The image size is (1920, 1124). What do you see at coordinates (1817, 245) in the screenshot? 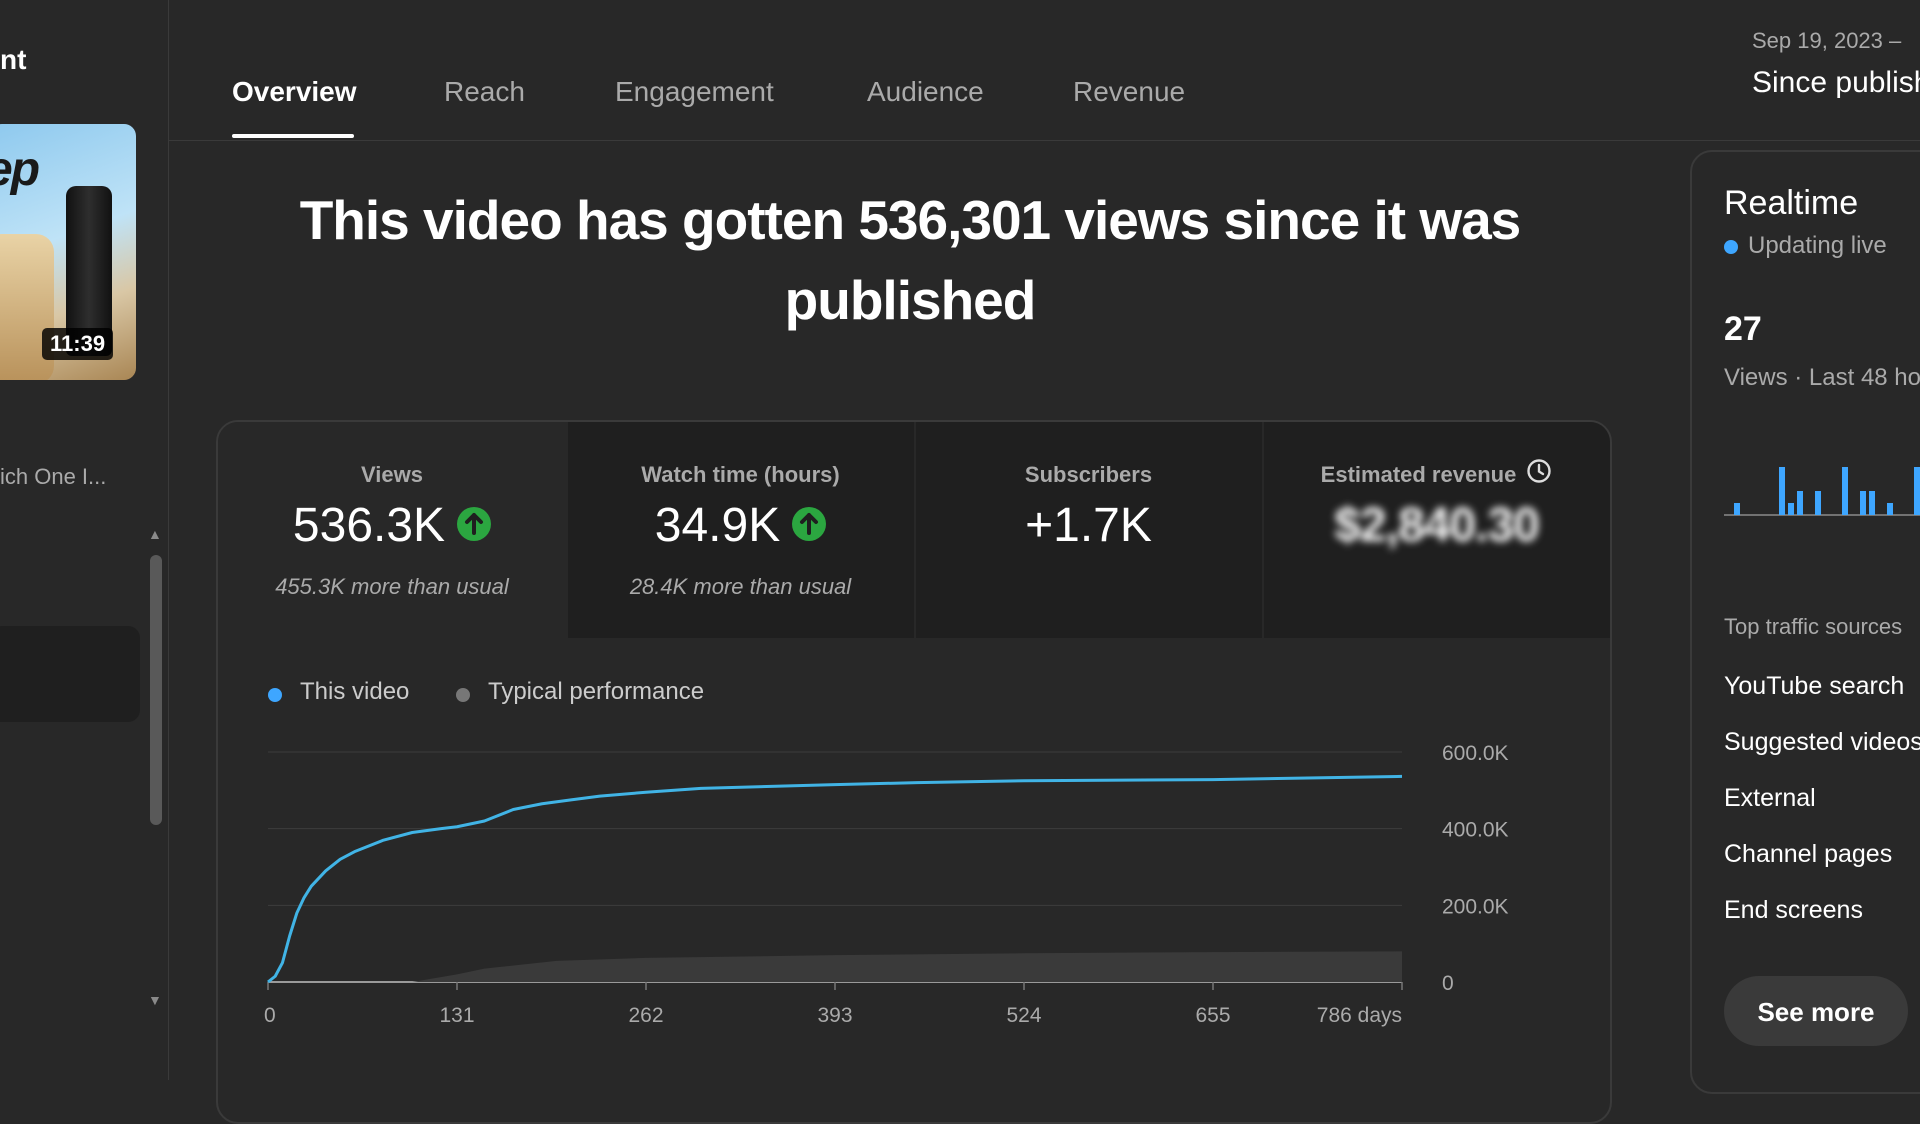
I see `realtime-status: Updating live` at bounding box center [1817, 245].